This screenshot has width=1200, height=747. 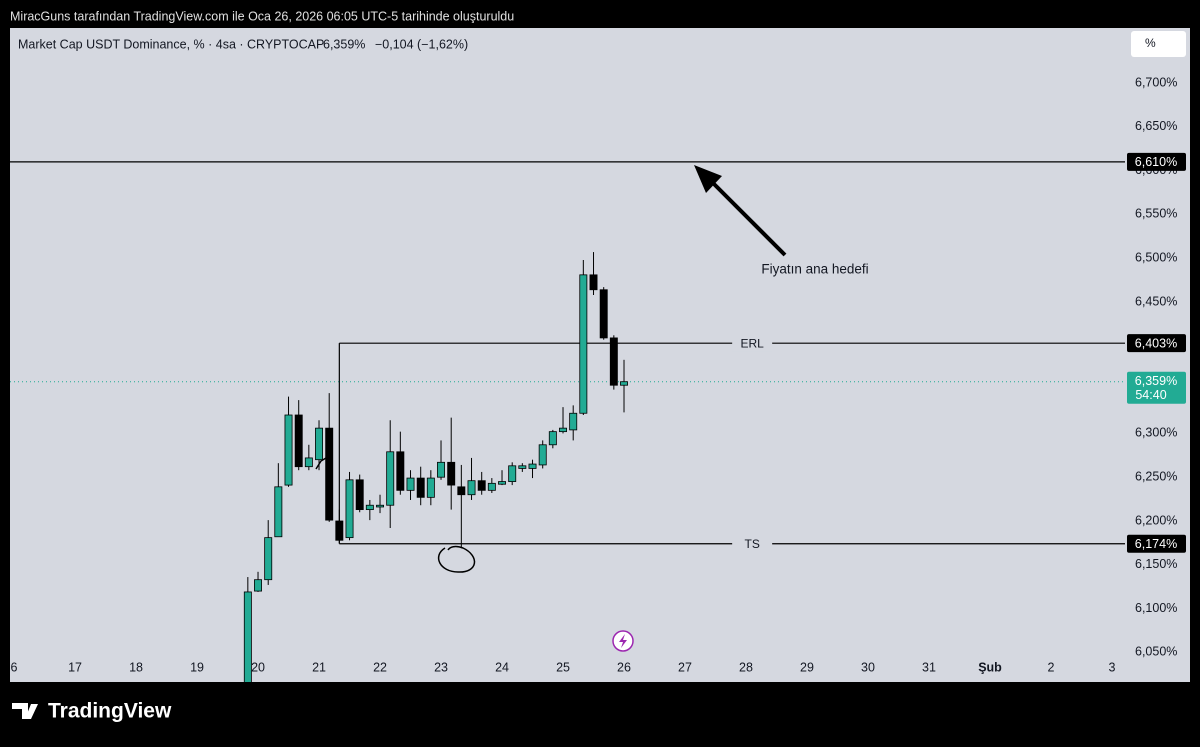 What do you see at coordinates (502, 667) in the screenshot?
I see `x-tick-label: 24` at bounding box center [502, 667].